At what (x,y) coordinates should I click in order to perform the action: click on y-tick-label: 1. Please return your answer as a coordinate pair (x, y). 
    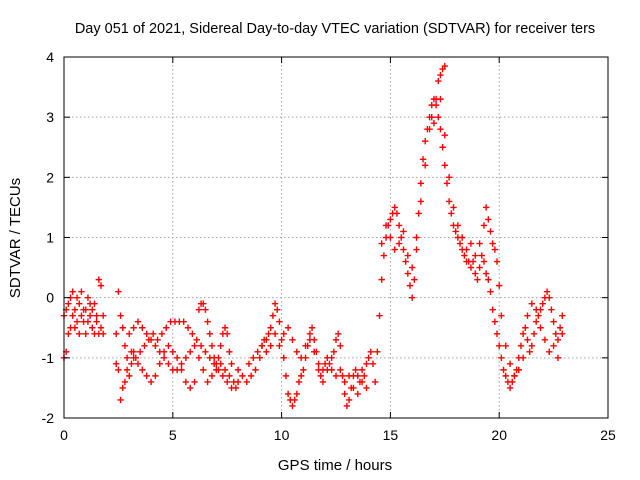
    Looking at the image, I should click on (50, 238).